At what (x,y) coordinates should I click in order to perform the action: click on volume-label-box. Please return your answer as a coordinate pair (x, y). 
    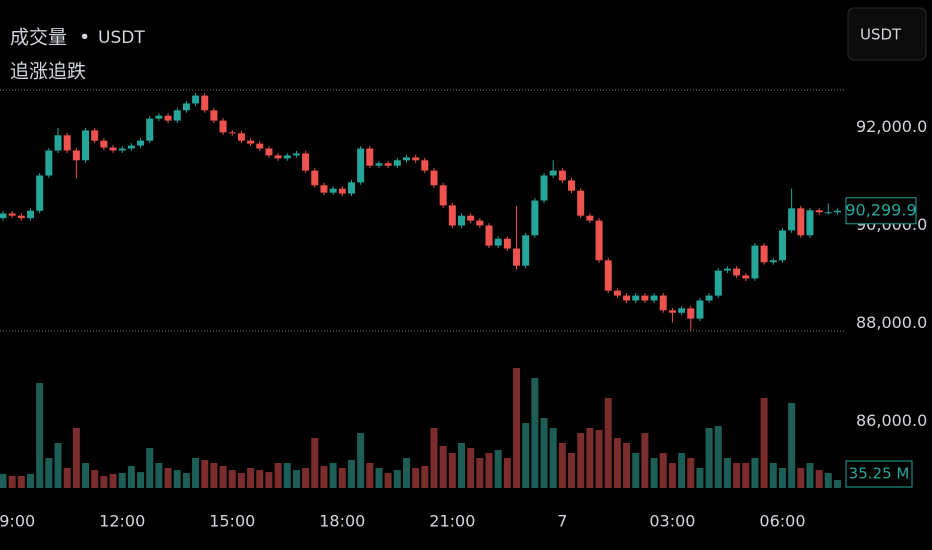
    Looking at the image, I should click on (879, 474).